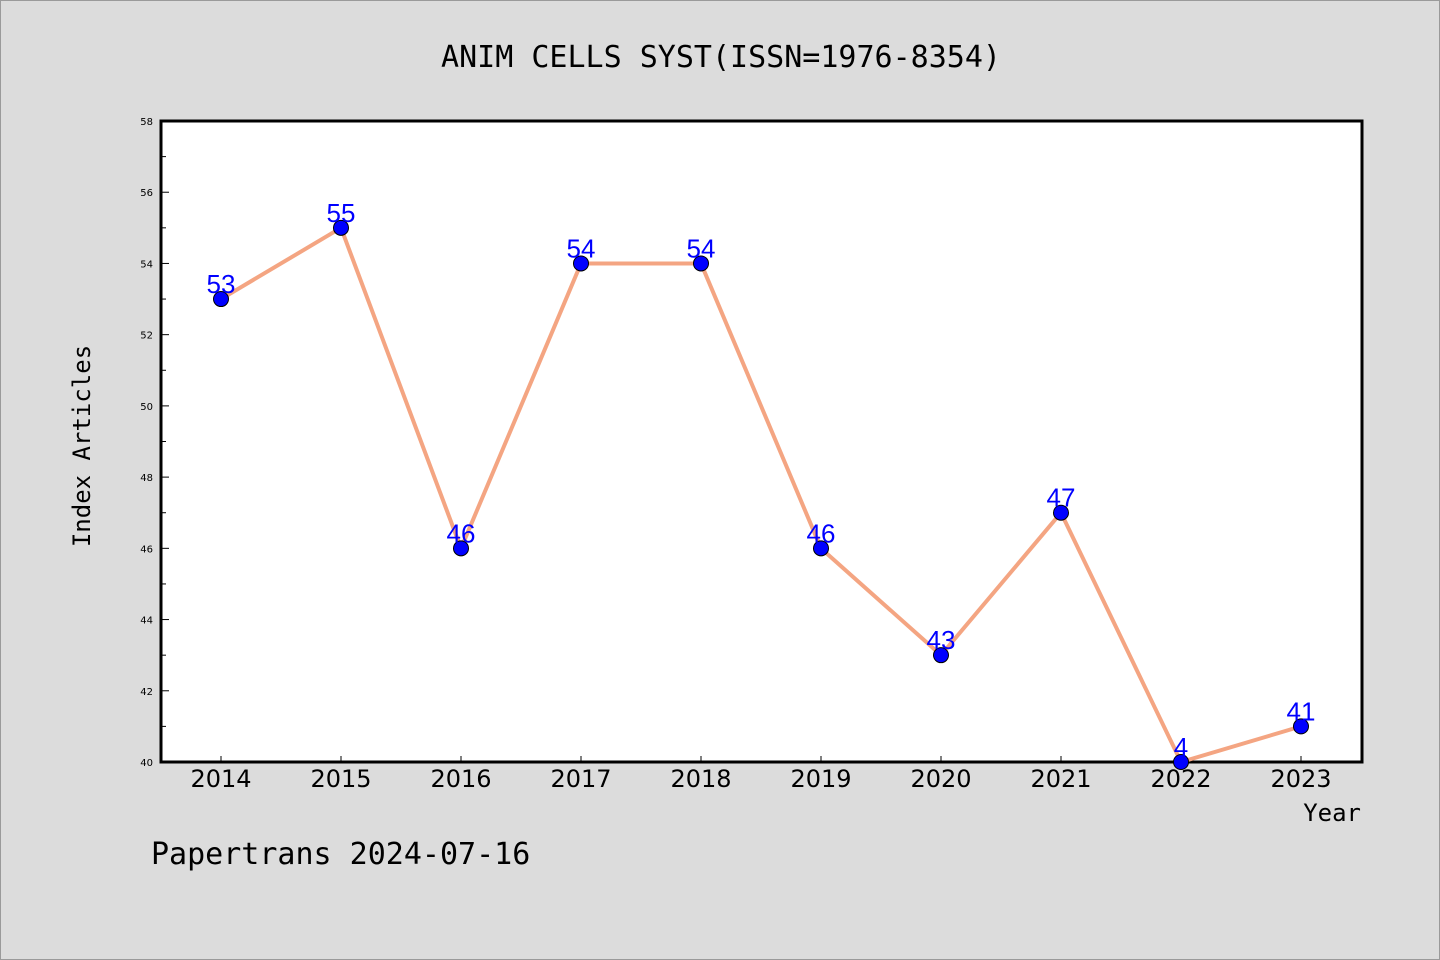  I want to click on x-tick-label: 2023, so click(1300, 779).